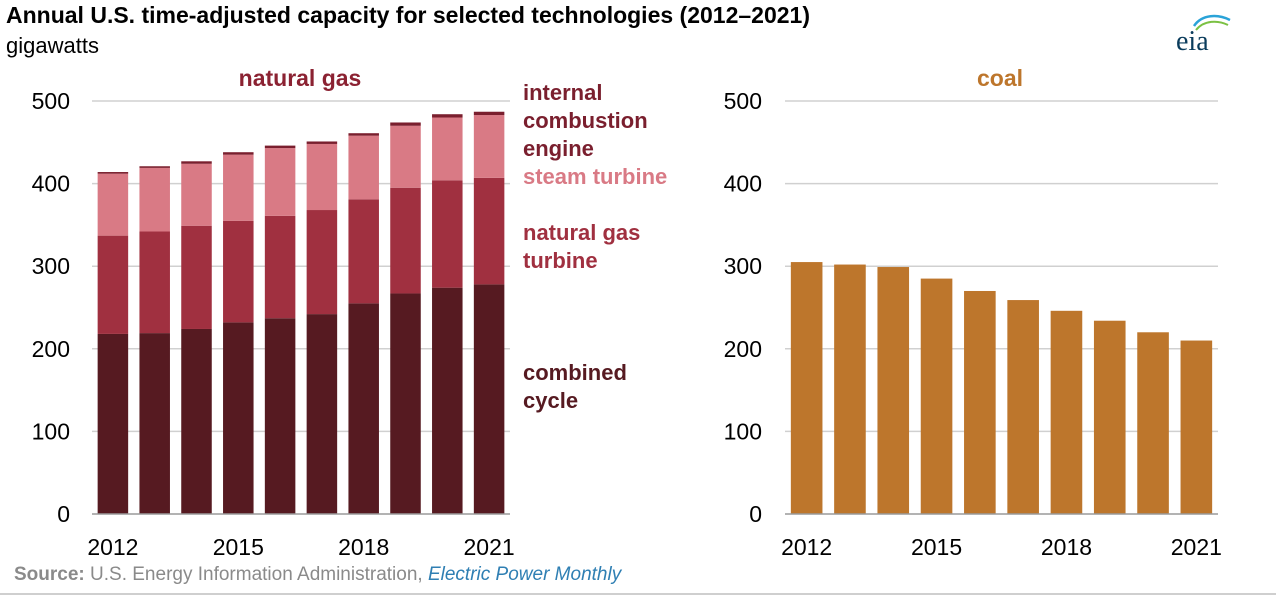 The height and width of the screenshot is (604, 1276). What do you see at coordinates (300, 78) in the screenshot?
I see `gas-panel-title: natural gas` at bounding box center [300, 78].